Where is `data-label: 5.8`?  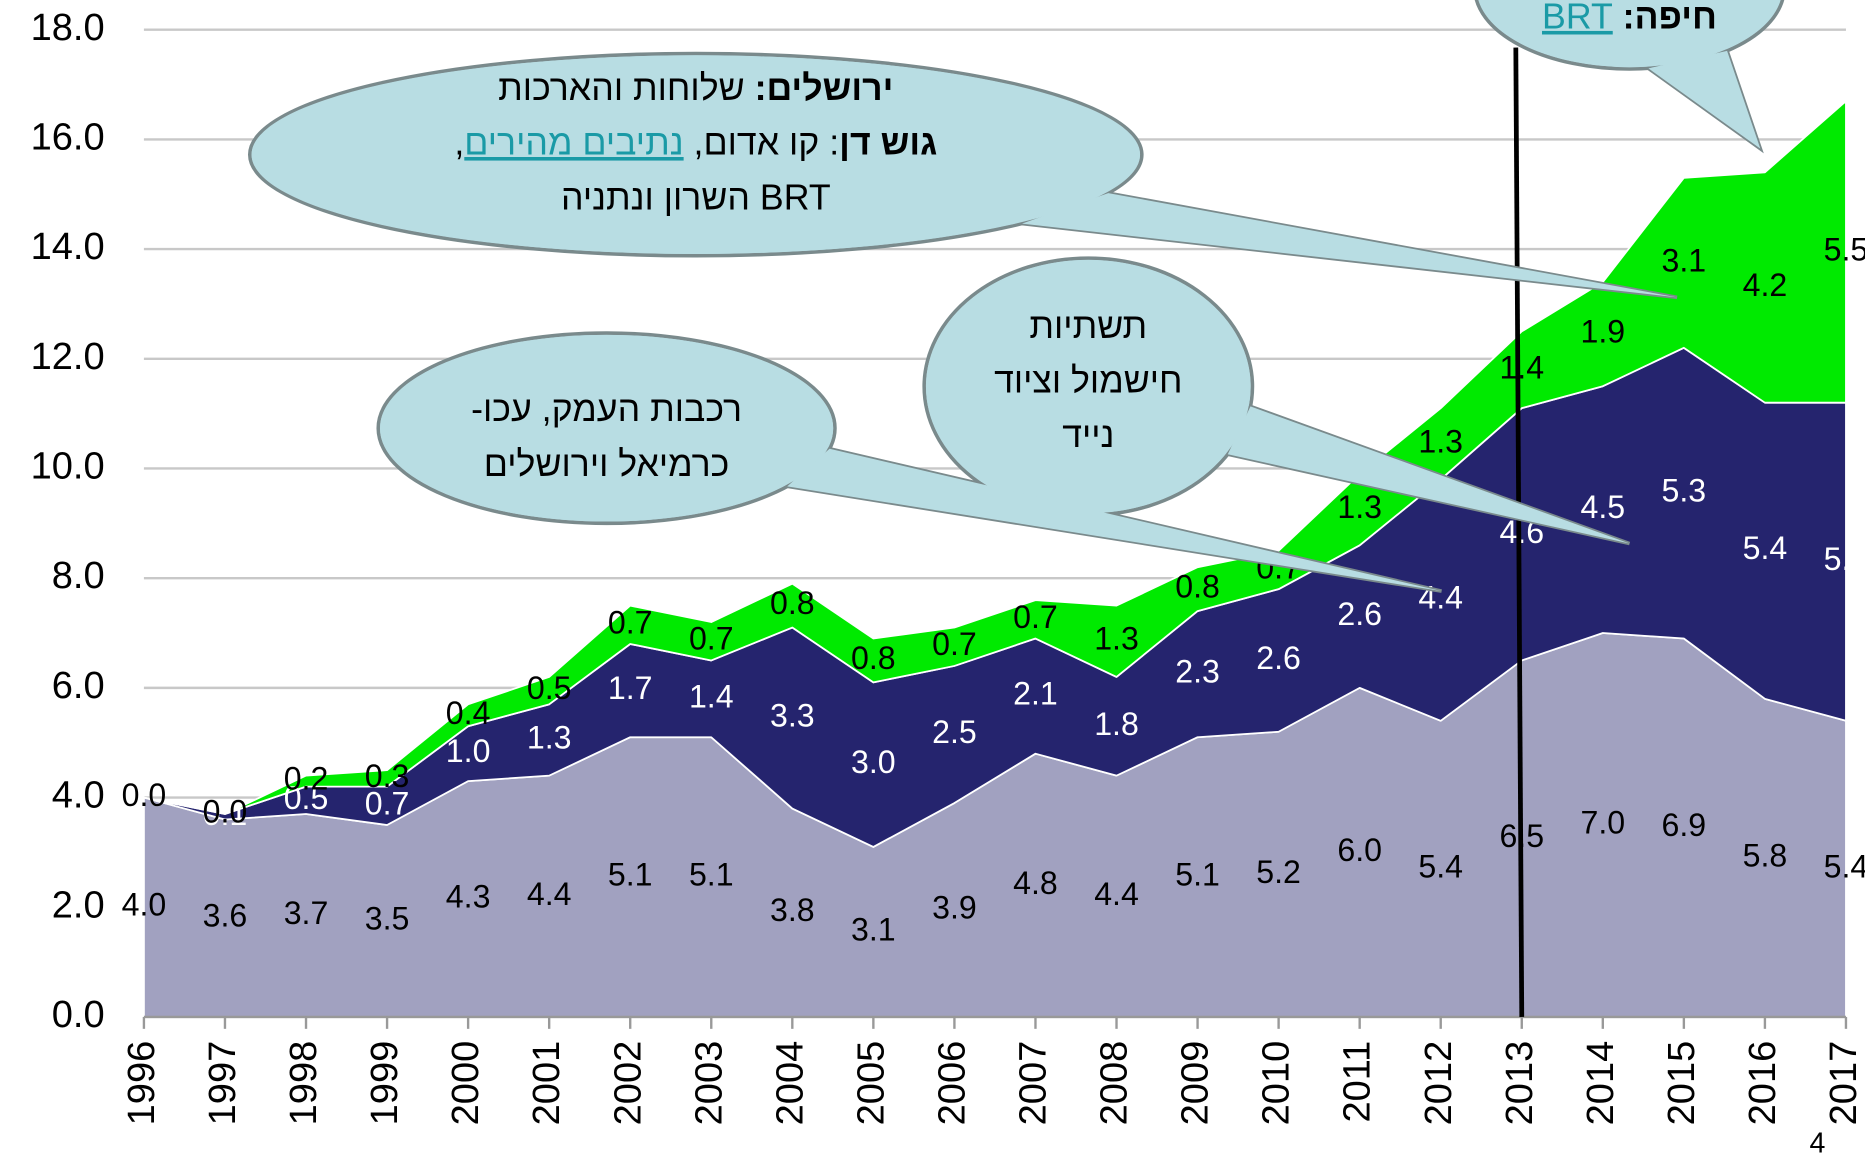
data-label: 5.8 is located at coordinates (1844, 559).